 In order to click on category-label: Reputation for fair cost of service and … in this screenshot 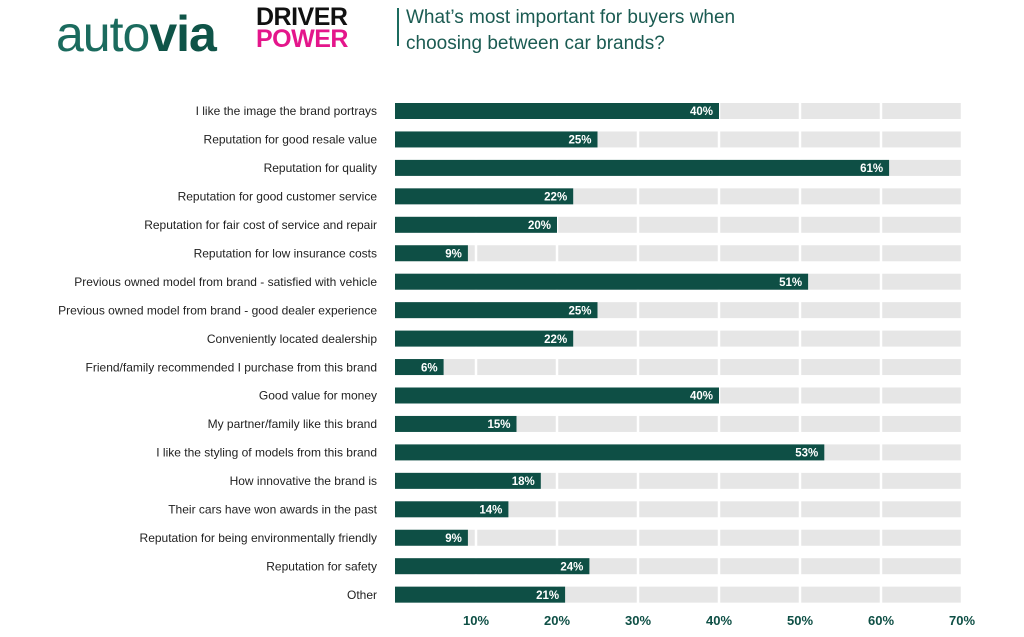, I will do `click(260, 225)`.